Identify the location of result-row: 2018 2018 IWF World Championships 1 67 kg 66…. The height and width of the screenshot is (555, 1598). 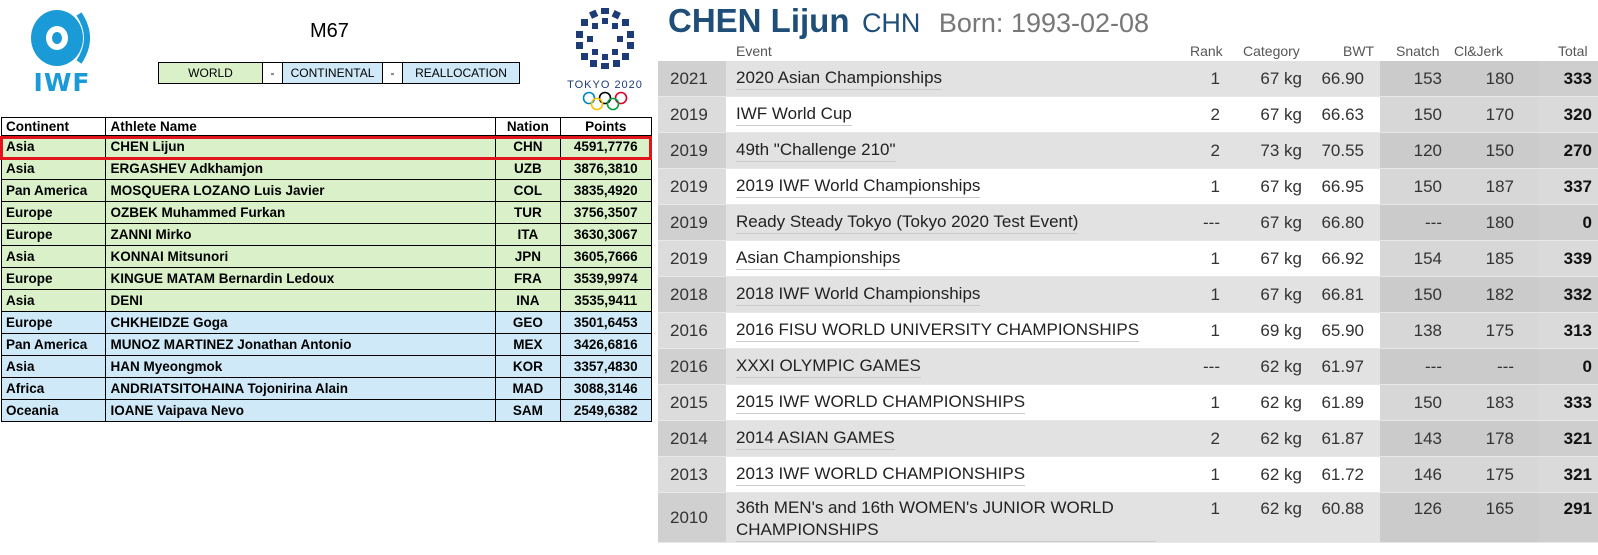
(1128, 295).